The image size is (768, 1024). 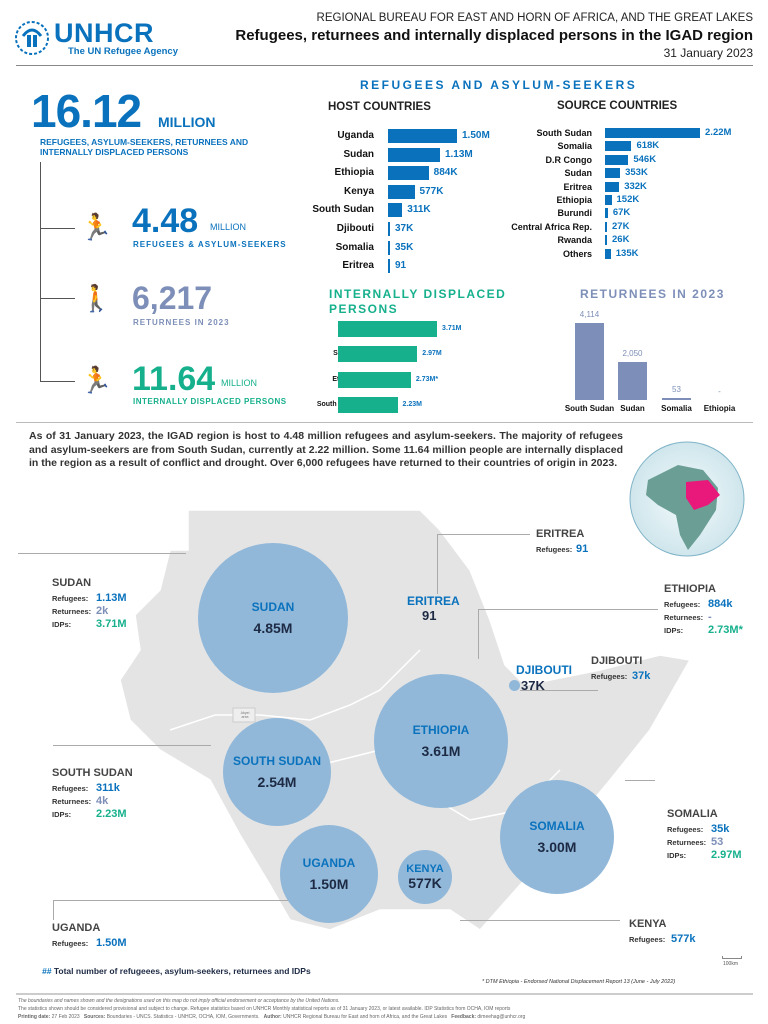 What do you see at coordinates (358, 191) in the screenshot?
I see `bar-category-label: Kenya` at bounding box center [358, 191].